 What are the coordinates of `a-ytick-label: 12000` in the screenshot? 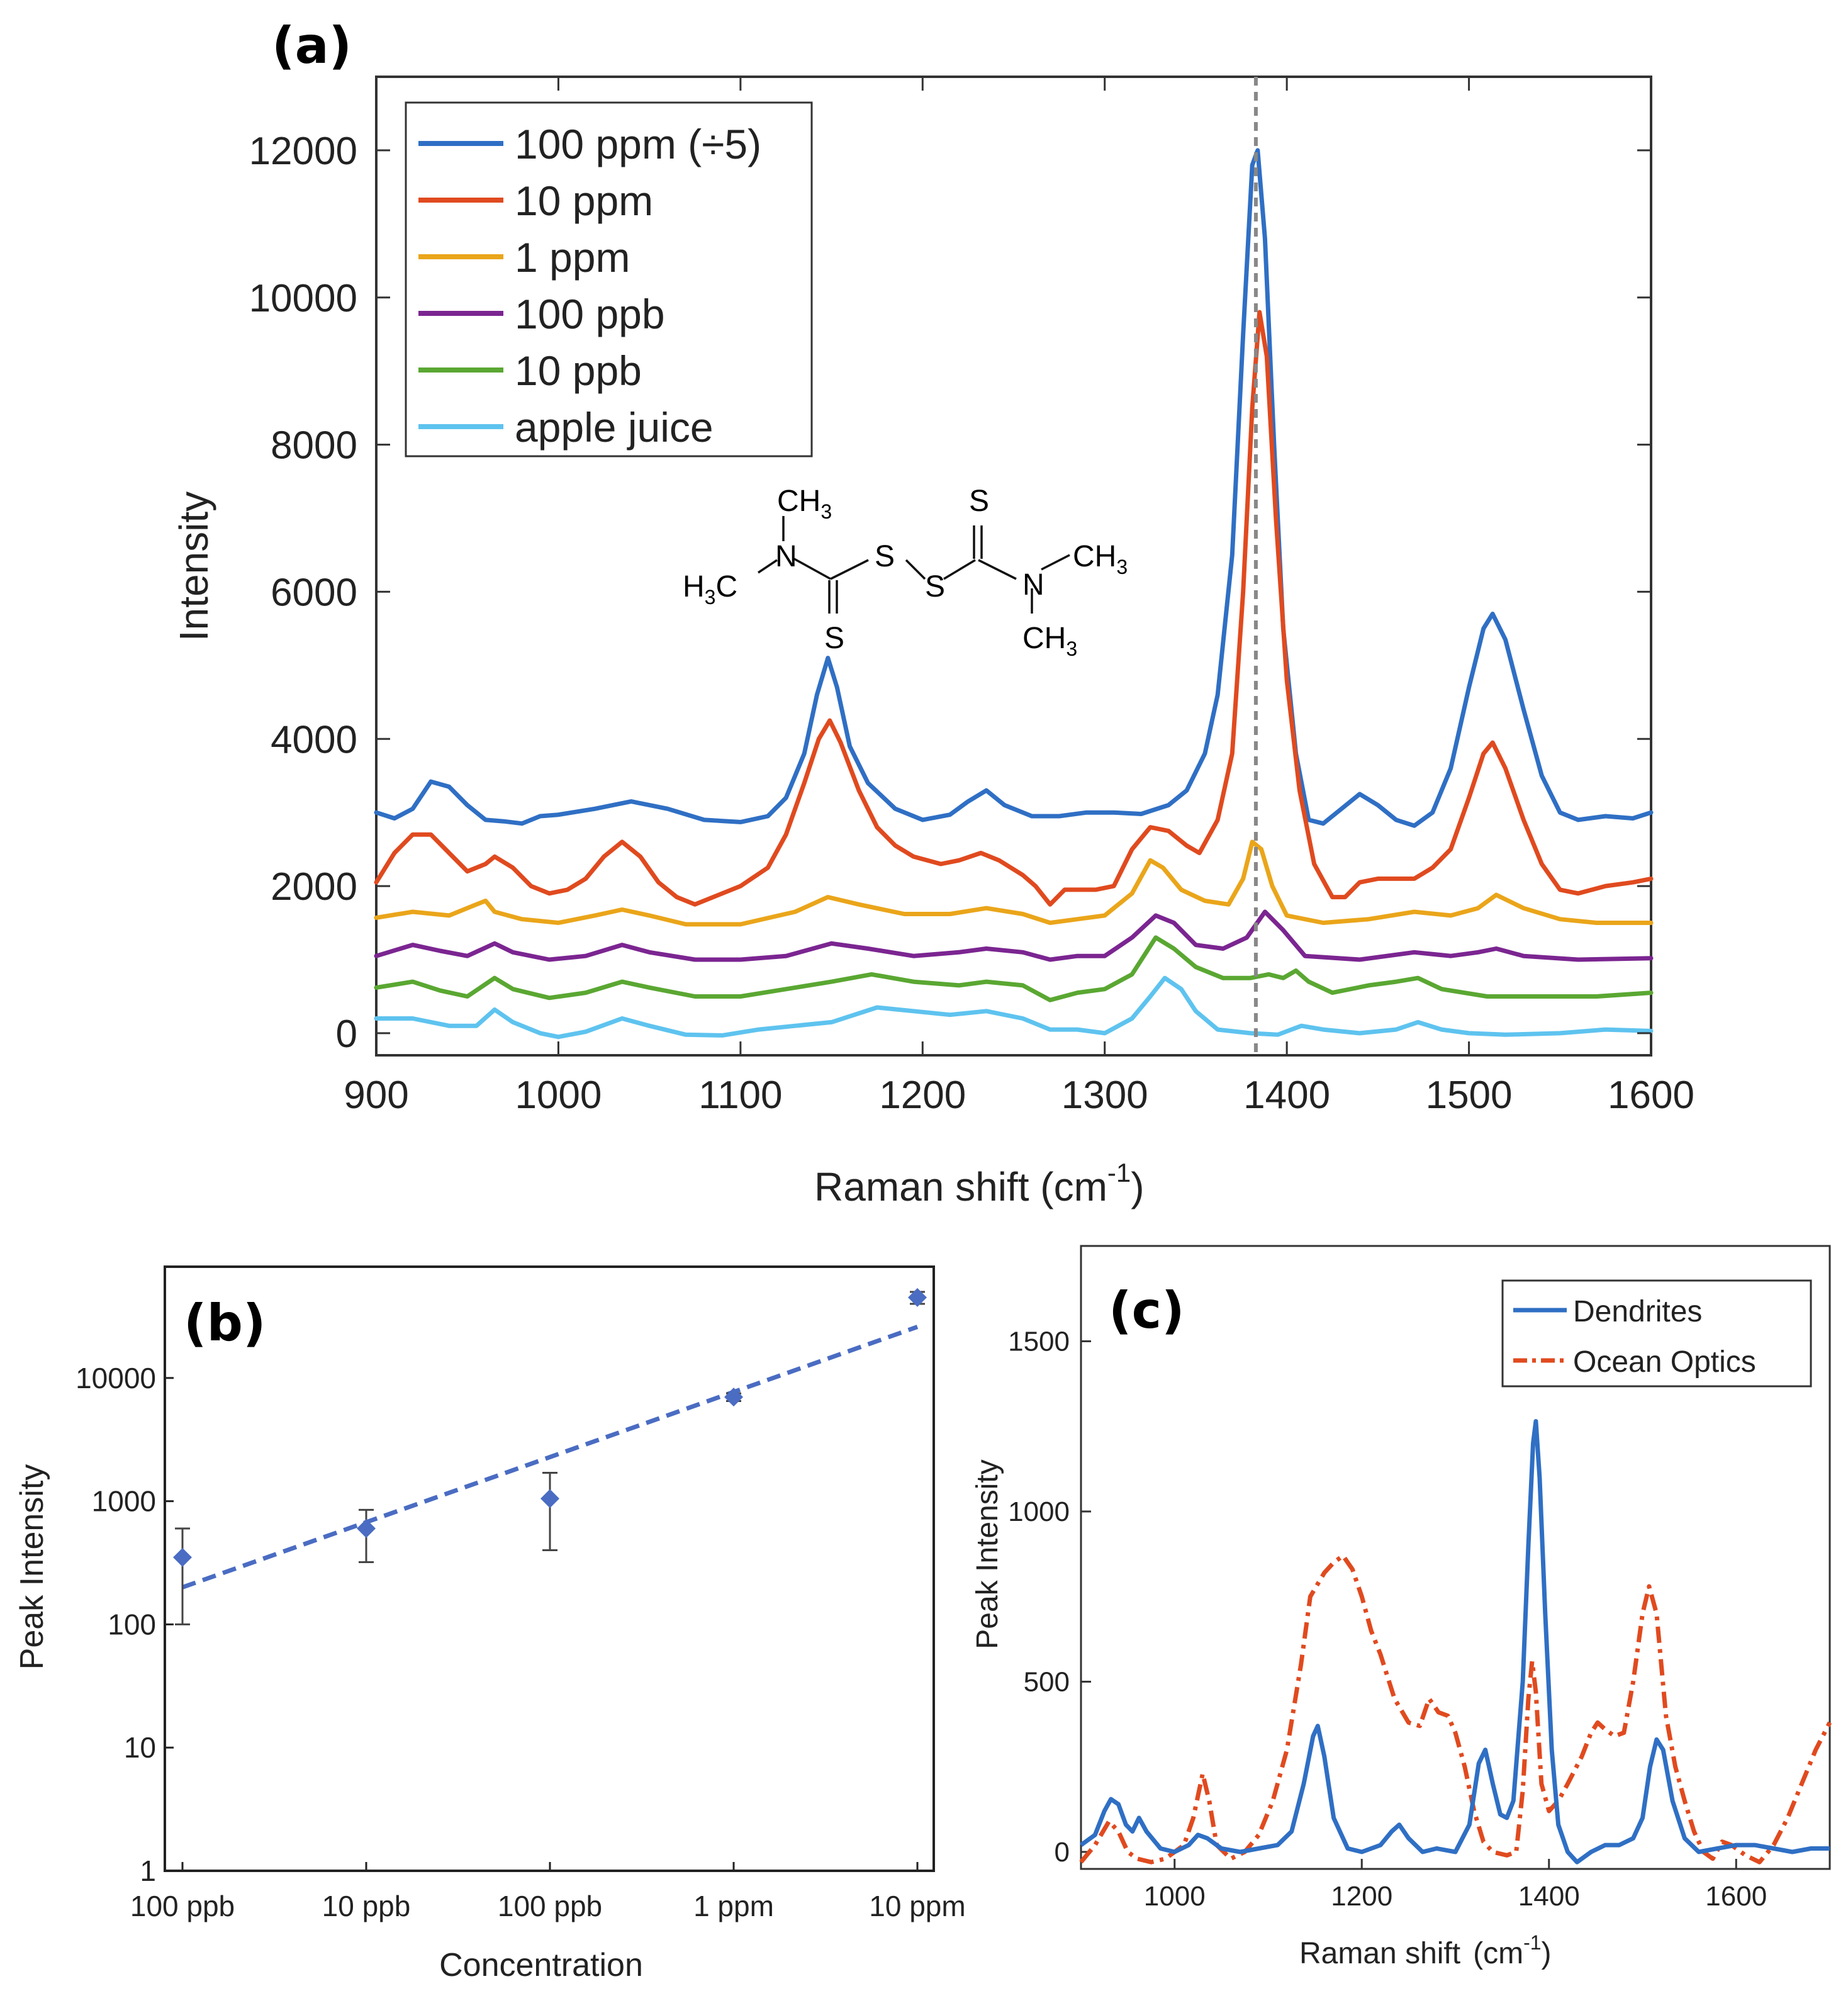 It's located at (303, 151).